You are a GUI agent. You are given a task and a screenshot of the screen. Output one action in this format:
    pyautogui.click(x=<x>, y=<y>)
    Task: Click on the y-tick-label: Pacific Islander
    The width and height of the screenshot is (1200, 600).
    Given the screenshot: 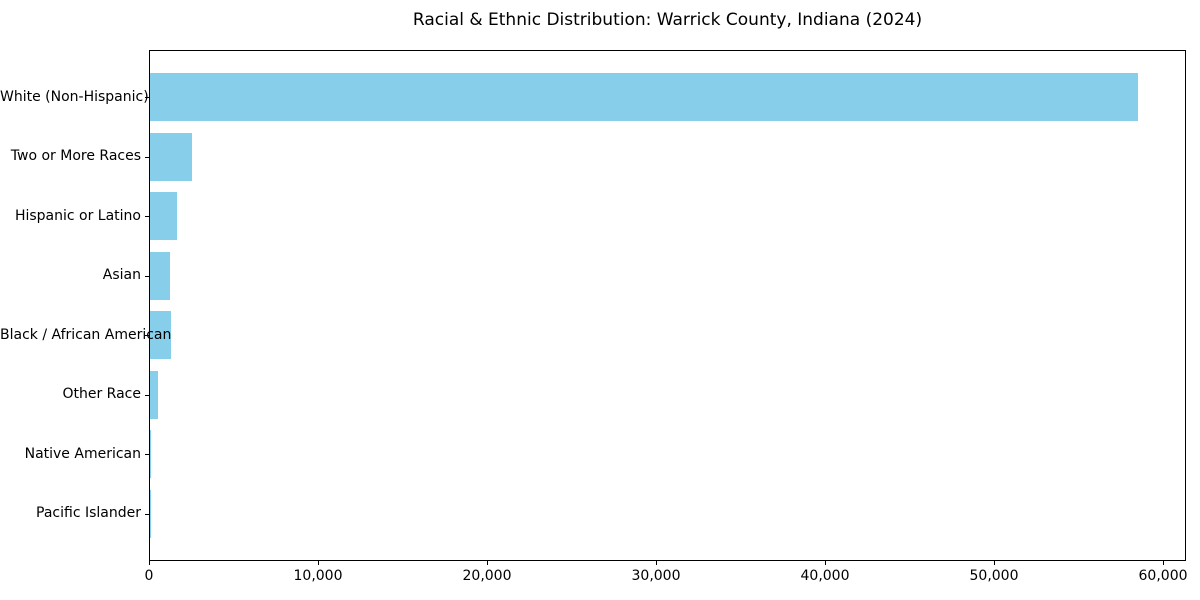 What is the action you would take?
    pyautogui.click(x=88, y=513)
    